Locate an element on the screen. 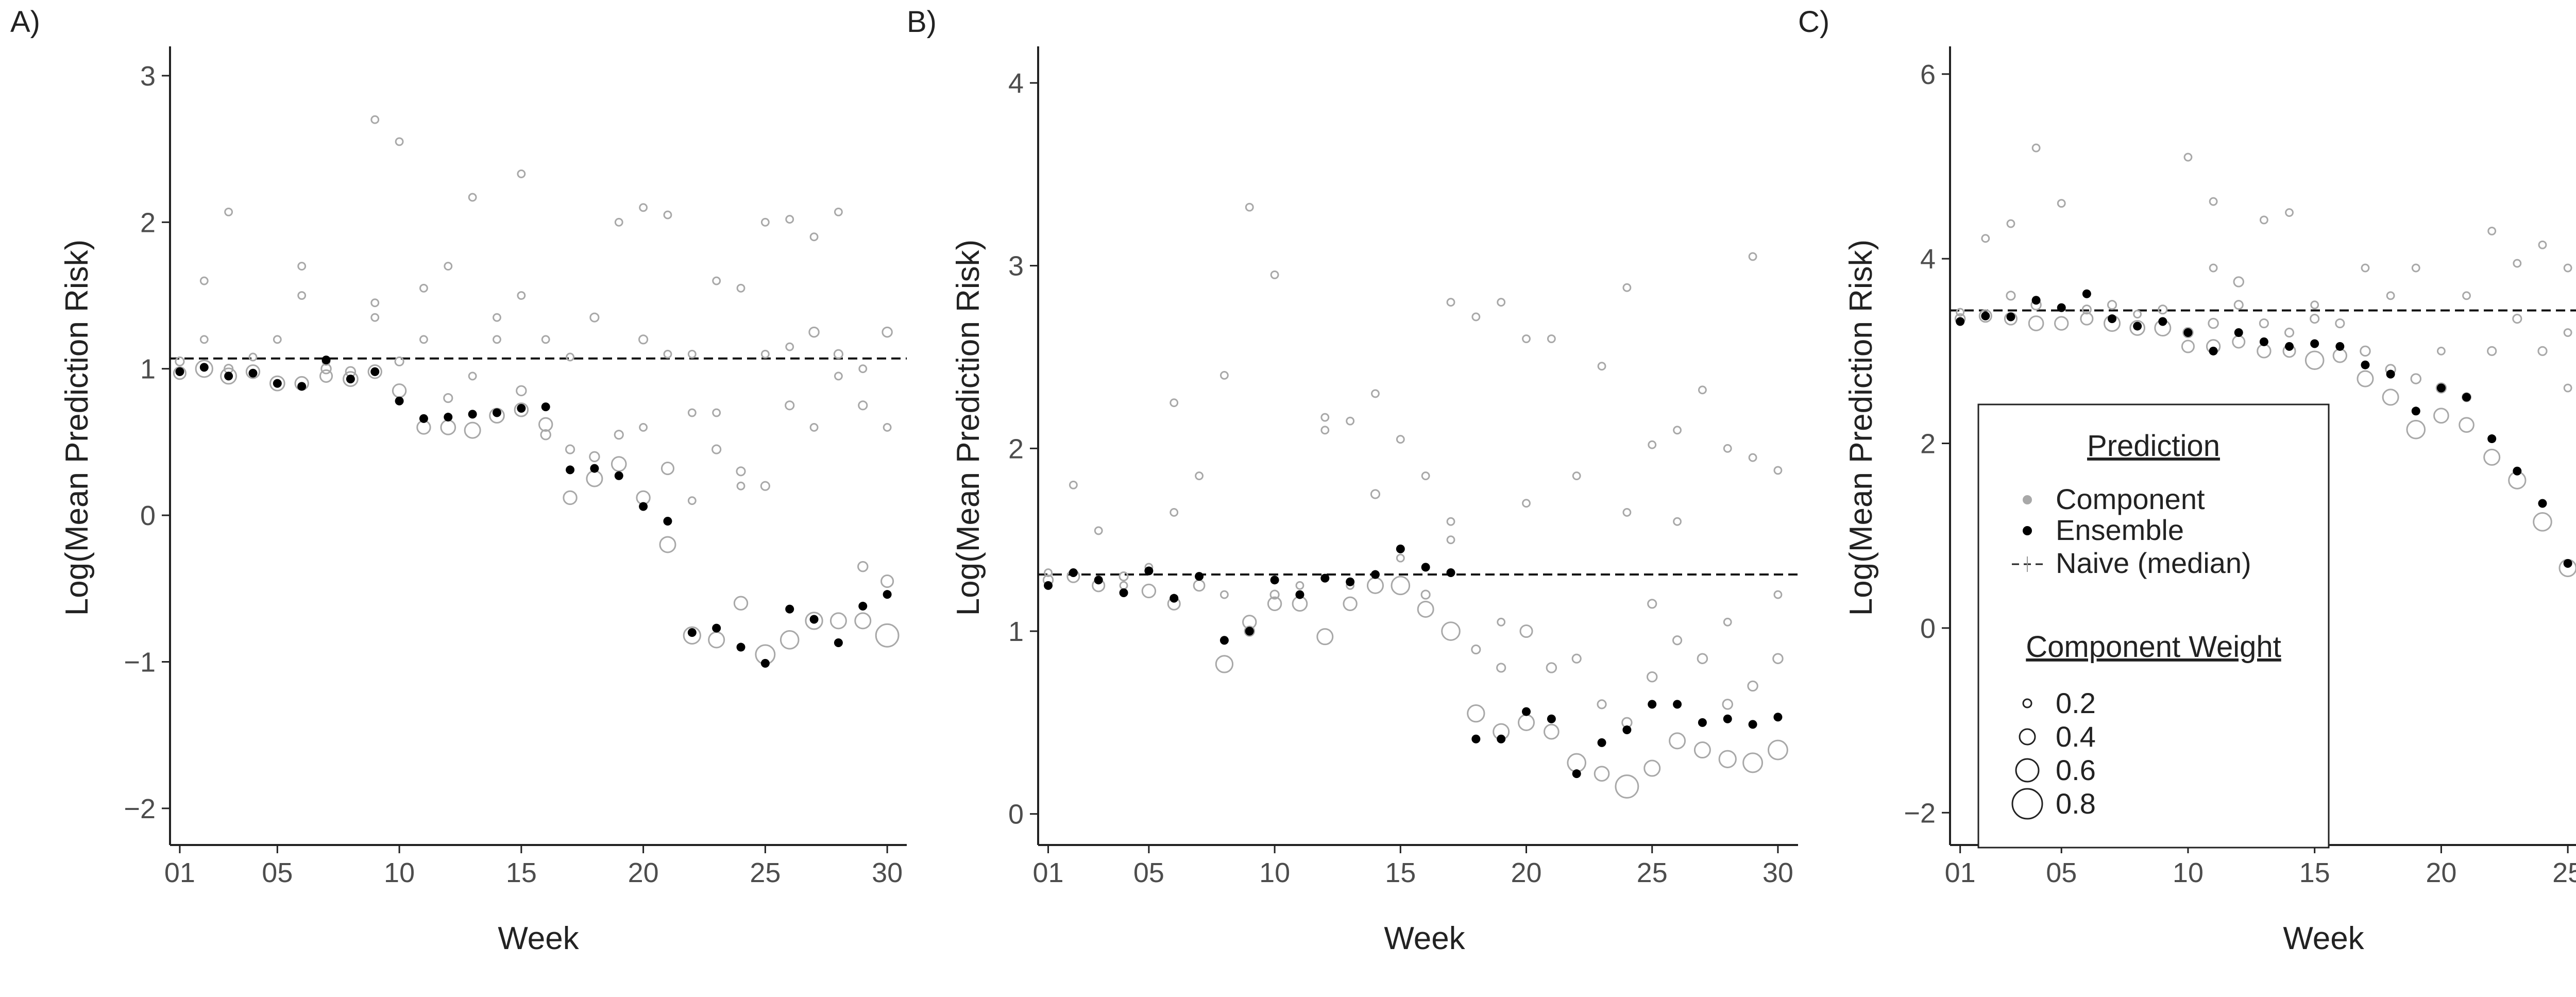  x-tick-label: 10 is located at coordinates (399, 872).